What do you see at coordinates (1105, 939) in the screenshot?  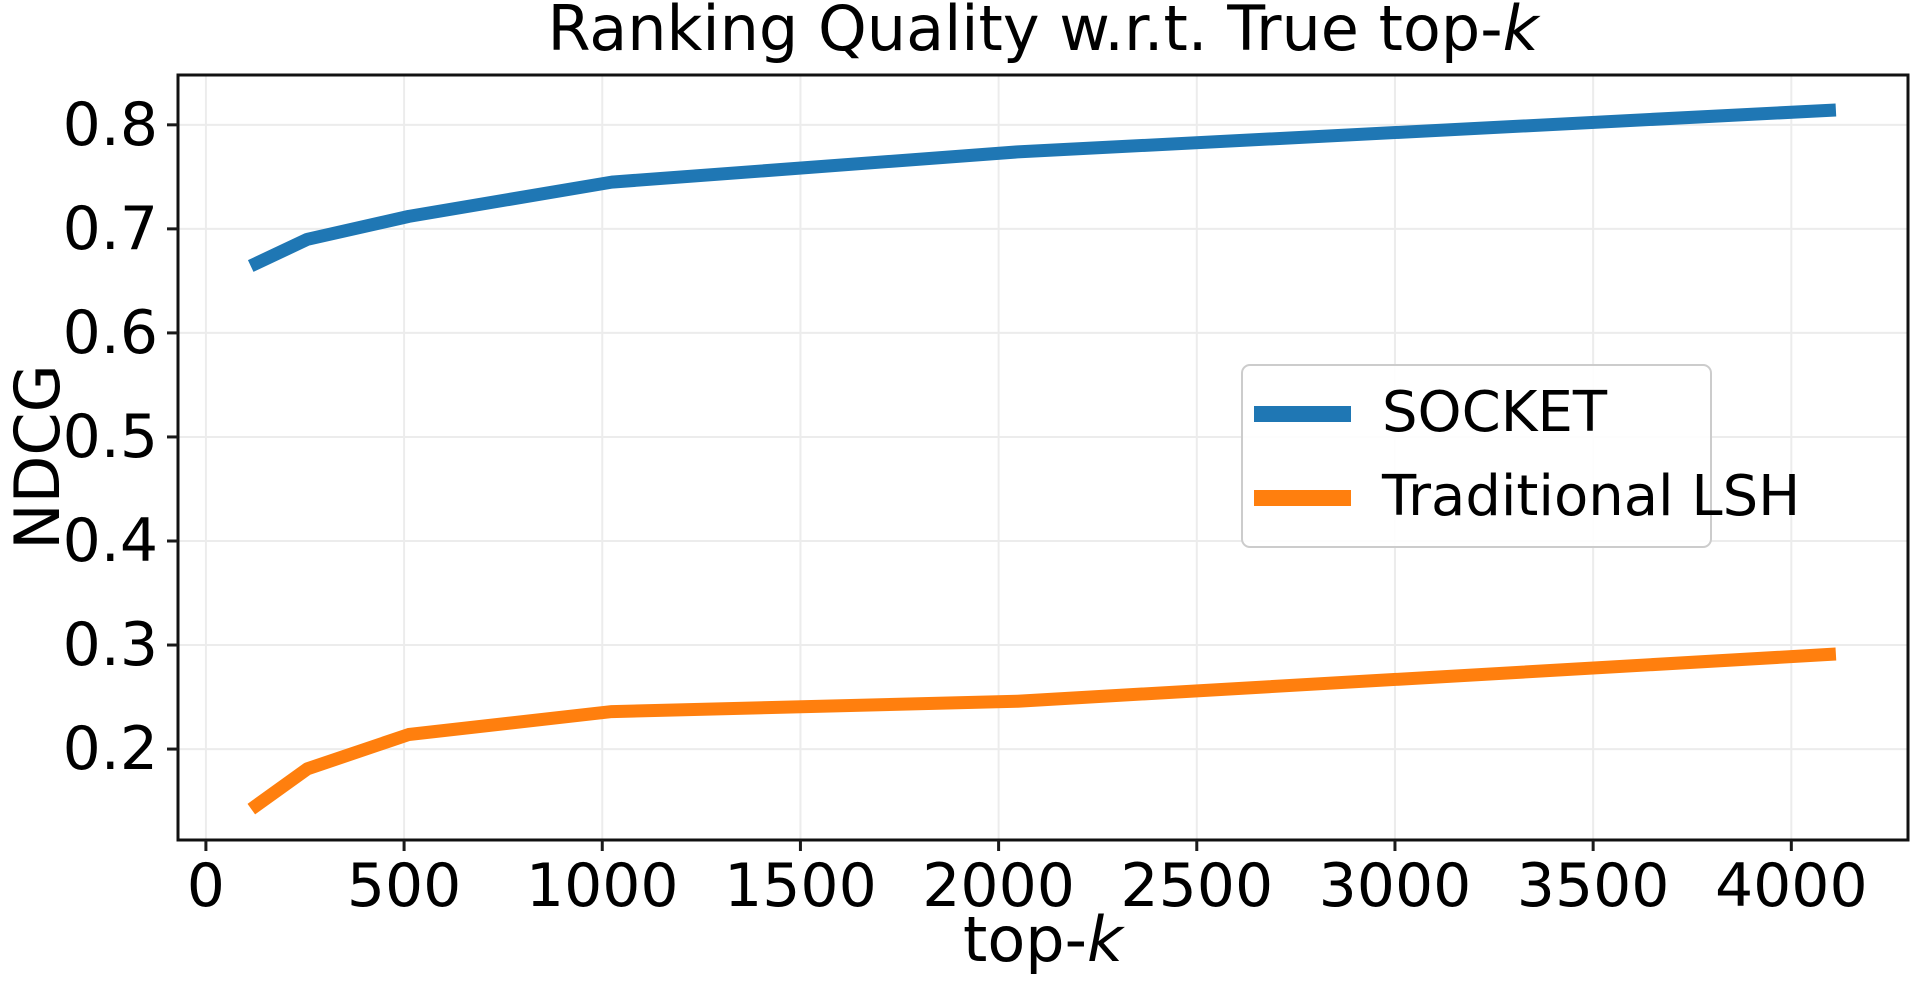 I see `xlabel-italic-k: k` at bounding box center [1105, 939].